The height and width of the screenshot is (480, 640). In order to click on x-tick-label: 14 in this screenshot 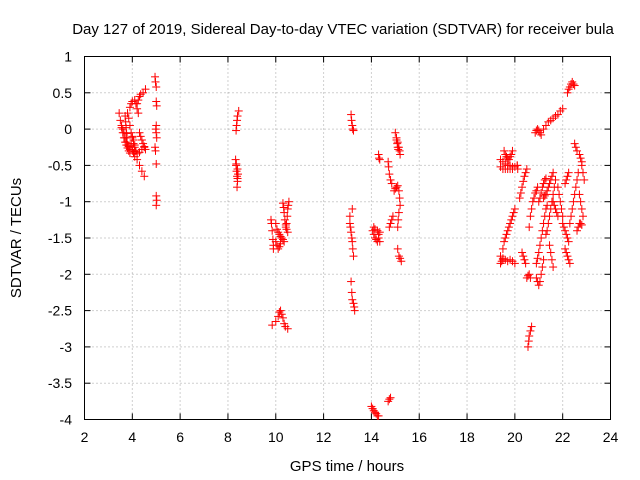, I will do `click(372, 437)`.